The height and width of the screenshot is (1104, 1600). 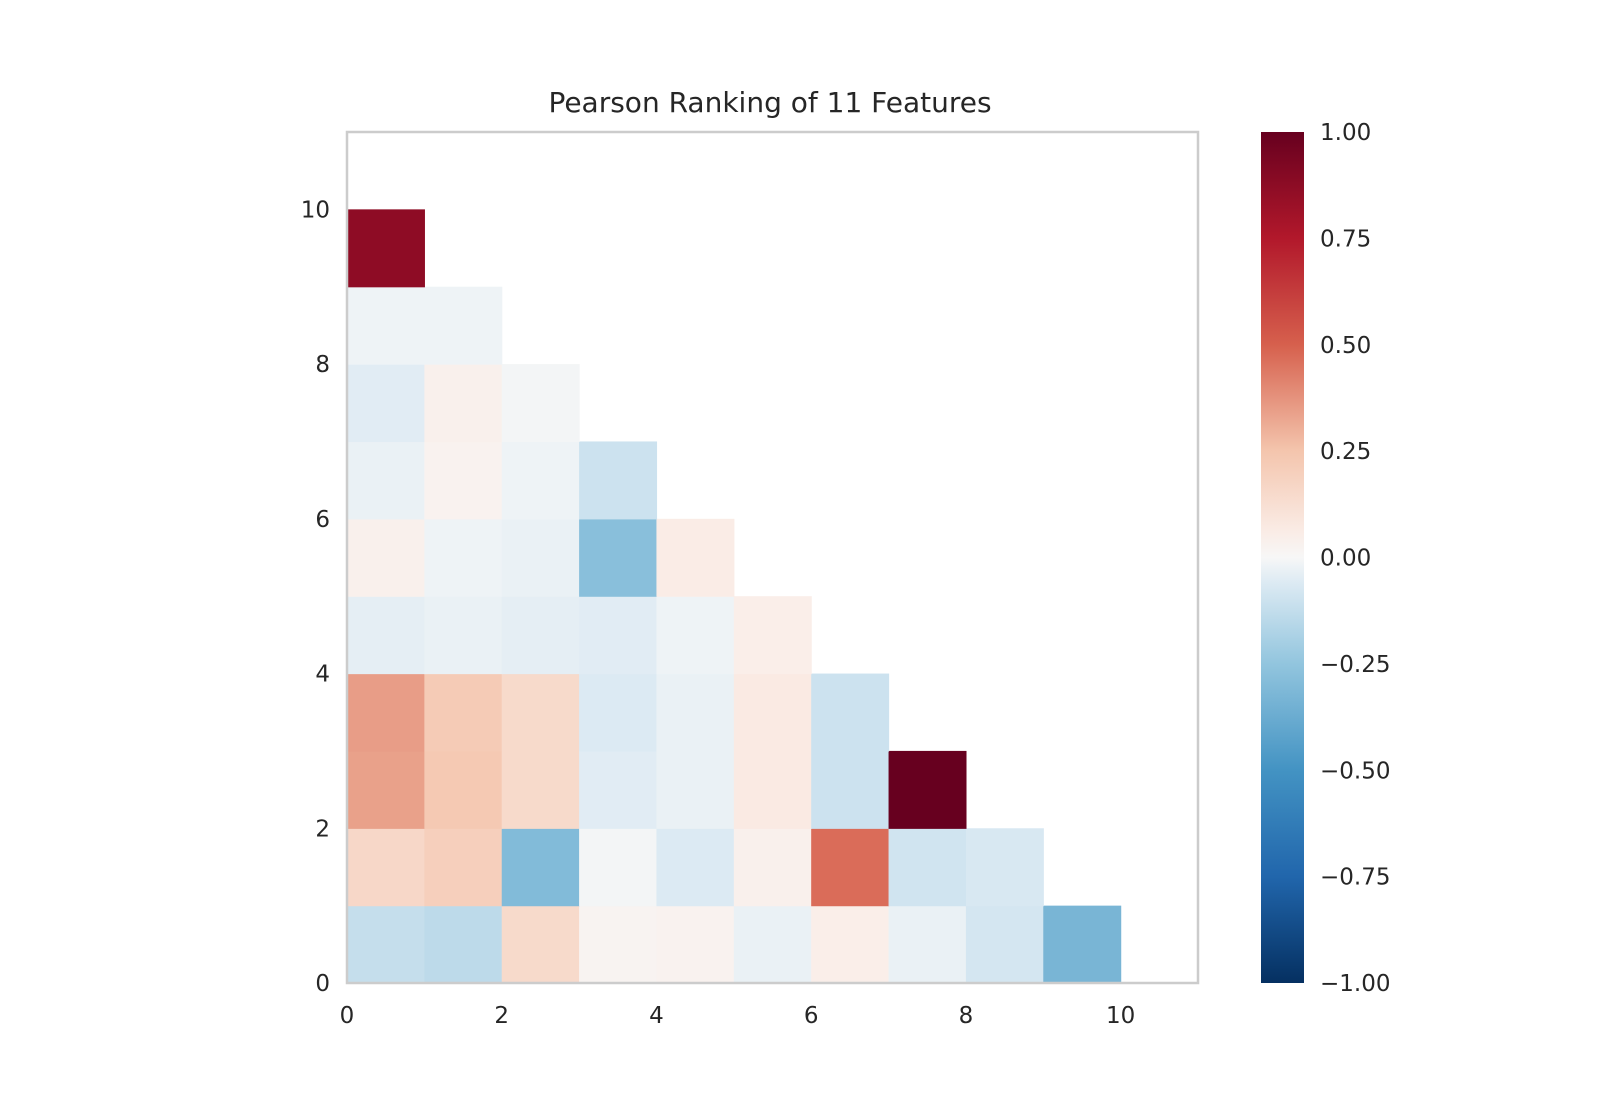 What do you see at coordinates (811, 1016) in the screenshot?
I see `x-tick-label: 6` at bounding box center [811, 1016].